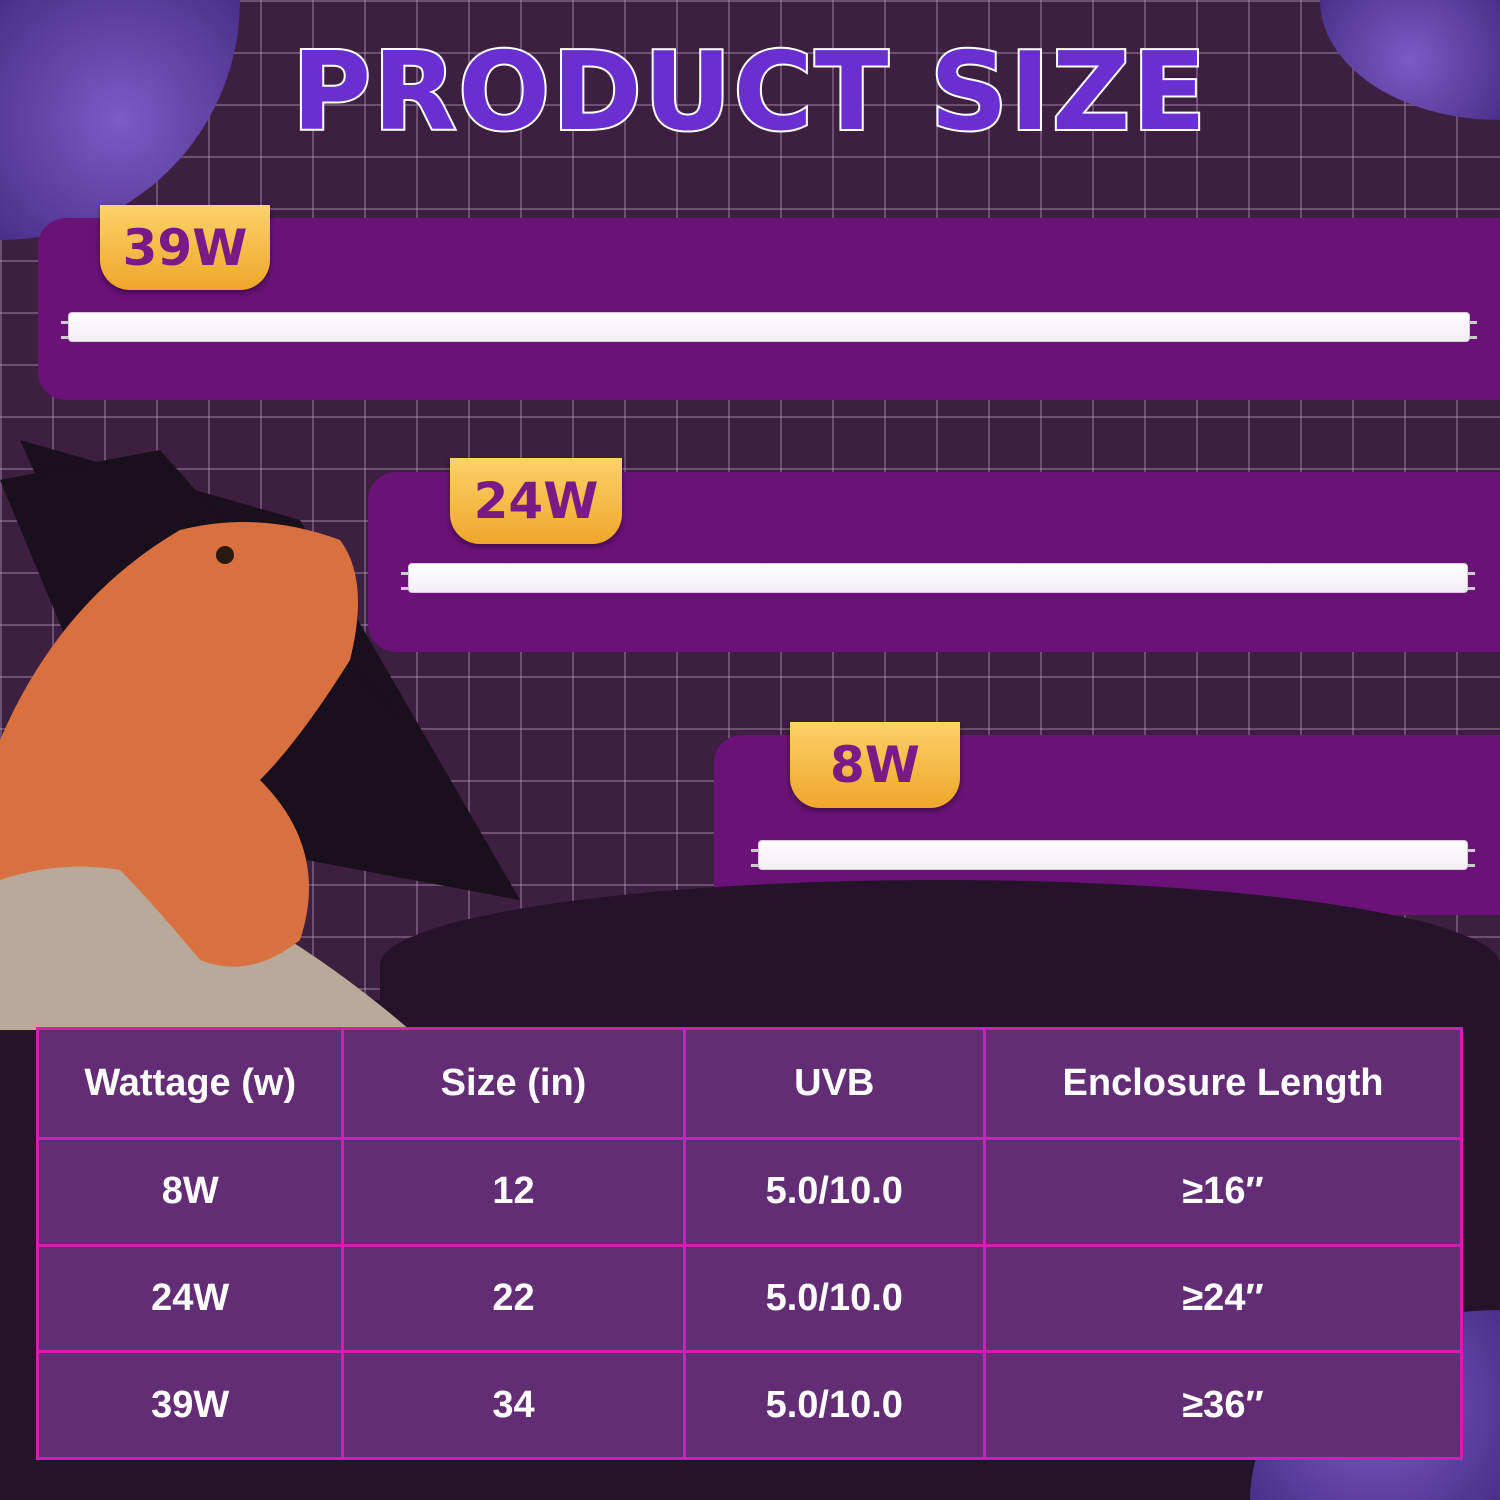  I want to click on cell-wattage: 8W, so click(190, 1192).